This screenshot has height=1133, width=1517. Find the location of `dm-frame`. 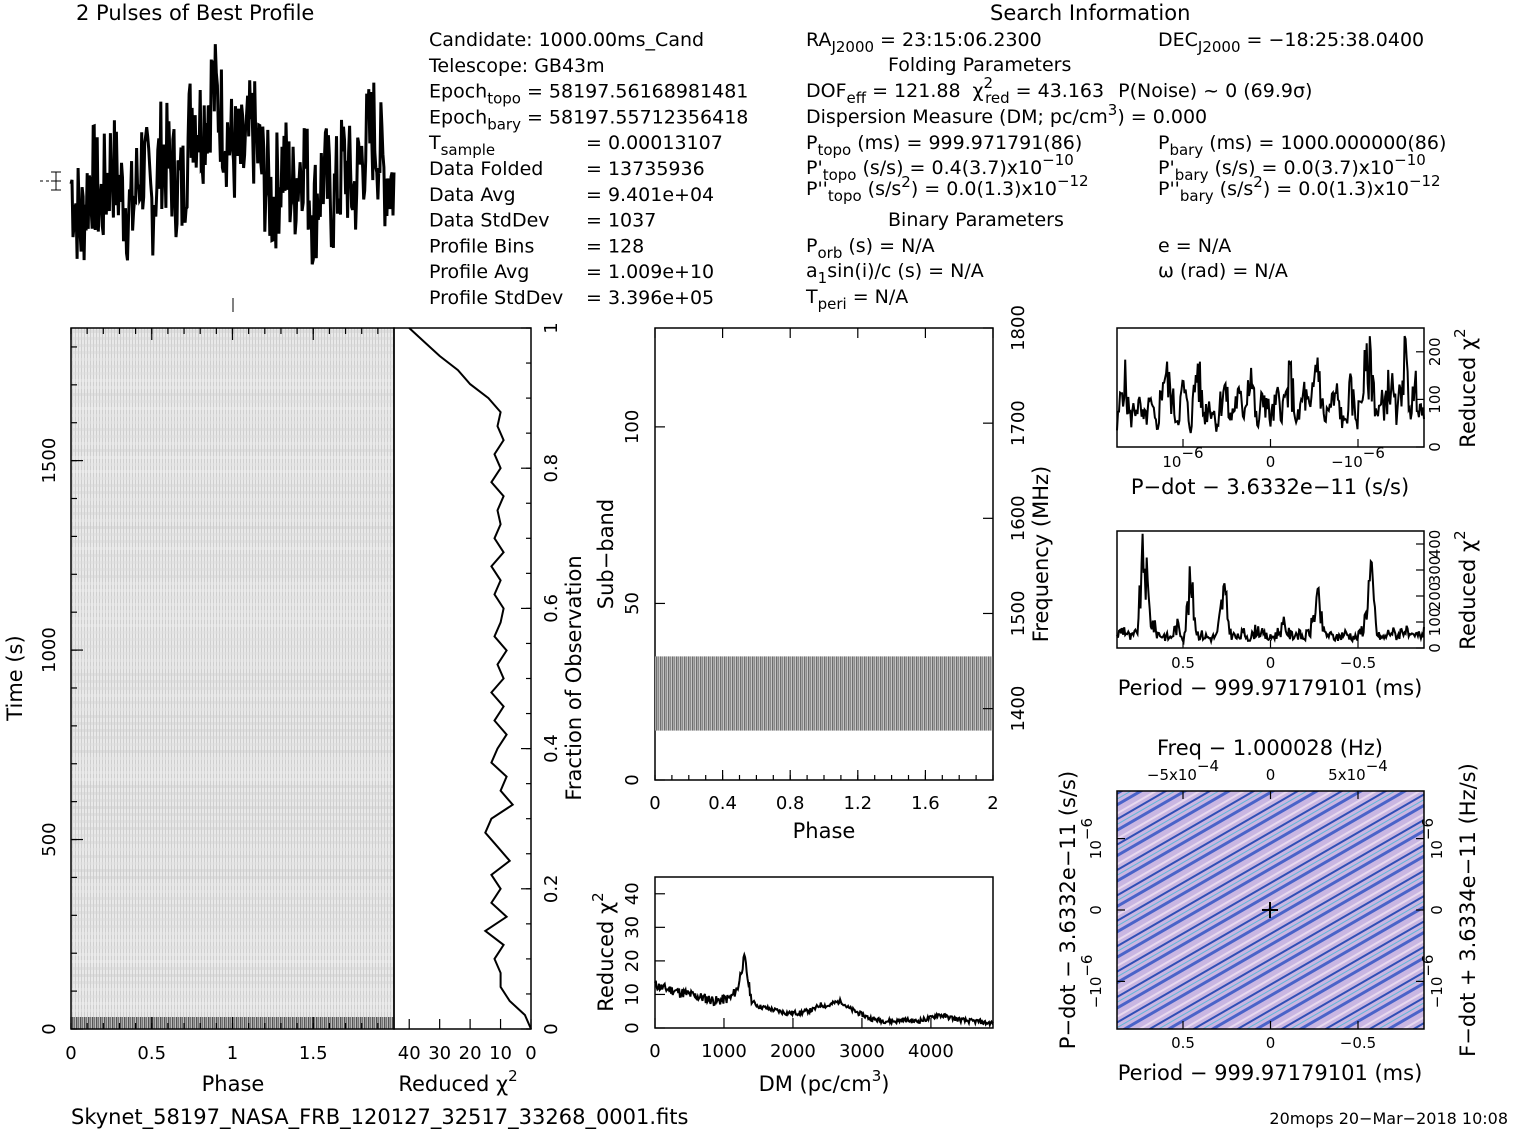

dm-frame is located at coordinates (824, 952).